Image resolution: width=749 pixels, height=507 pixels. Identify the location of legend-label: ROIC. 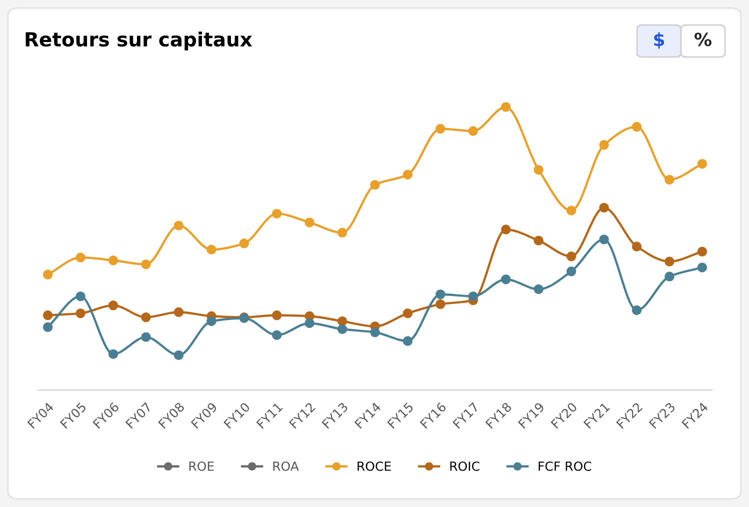
(465, 466).